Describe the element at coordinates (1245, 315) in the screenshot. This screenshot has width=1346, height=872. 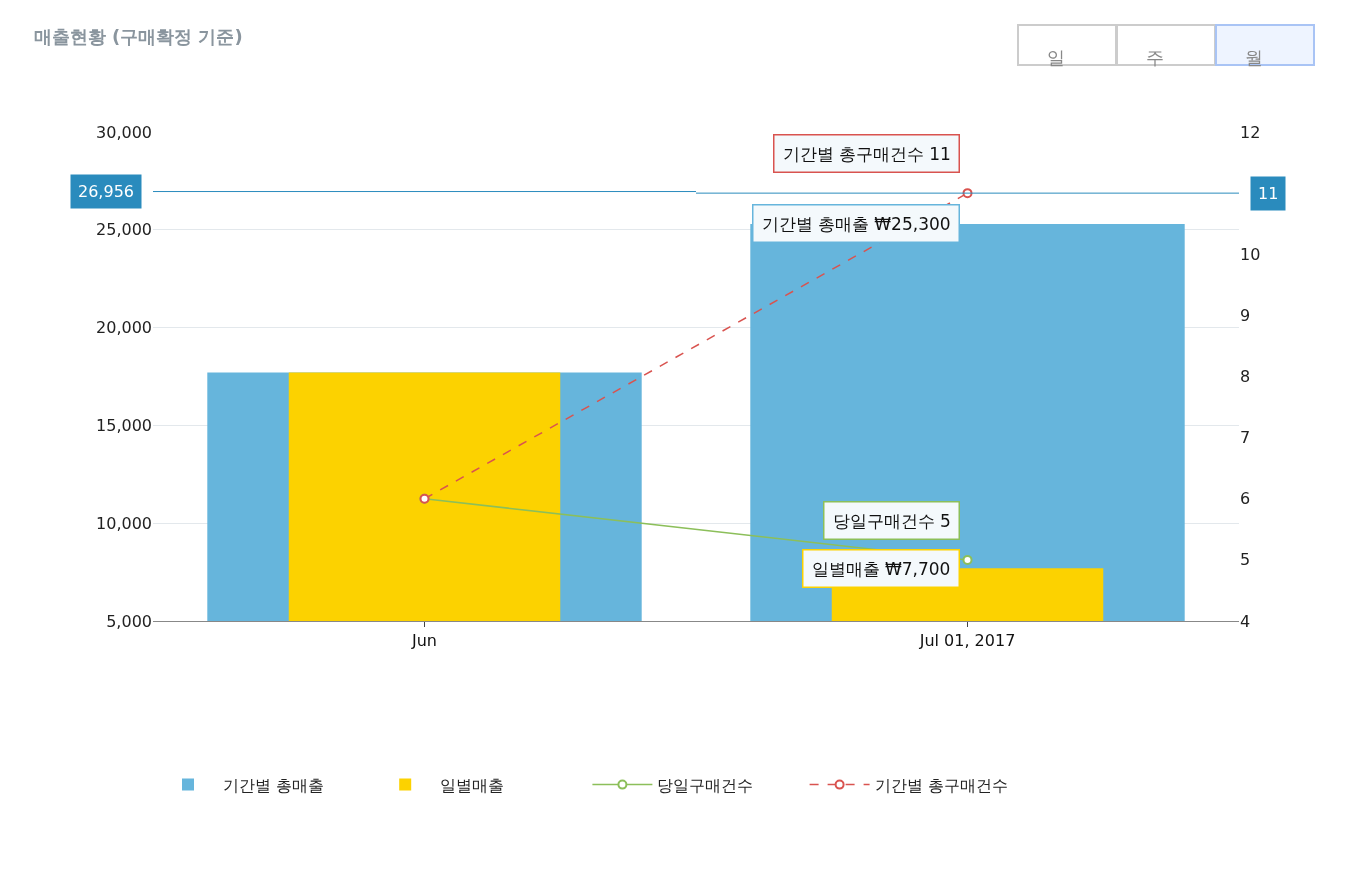
I see `y2-tick-label: 9` at that location.